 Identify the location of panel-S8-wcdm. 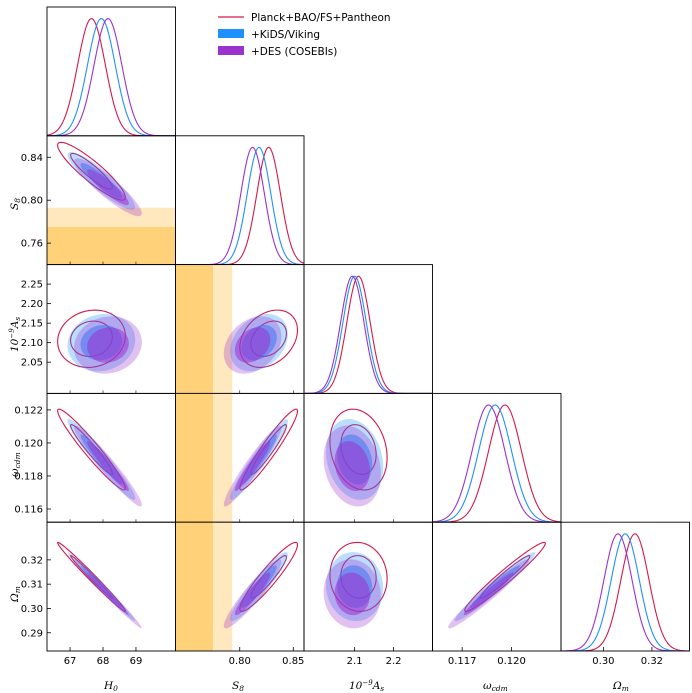
(240, 457).